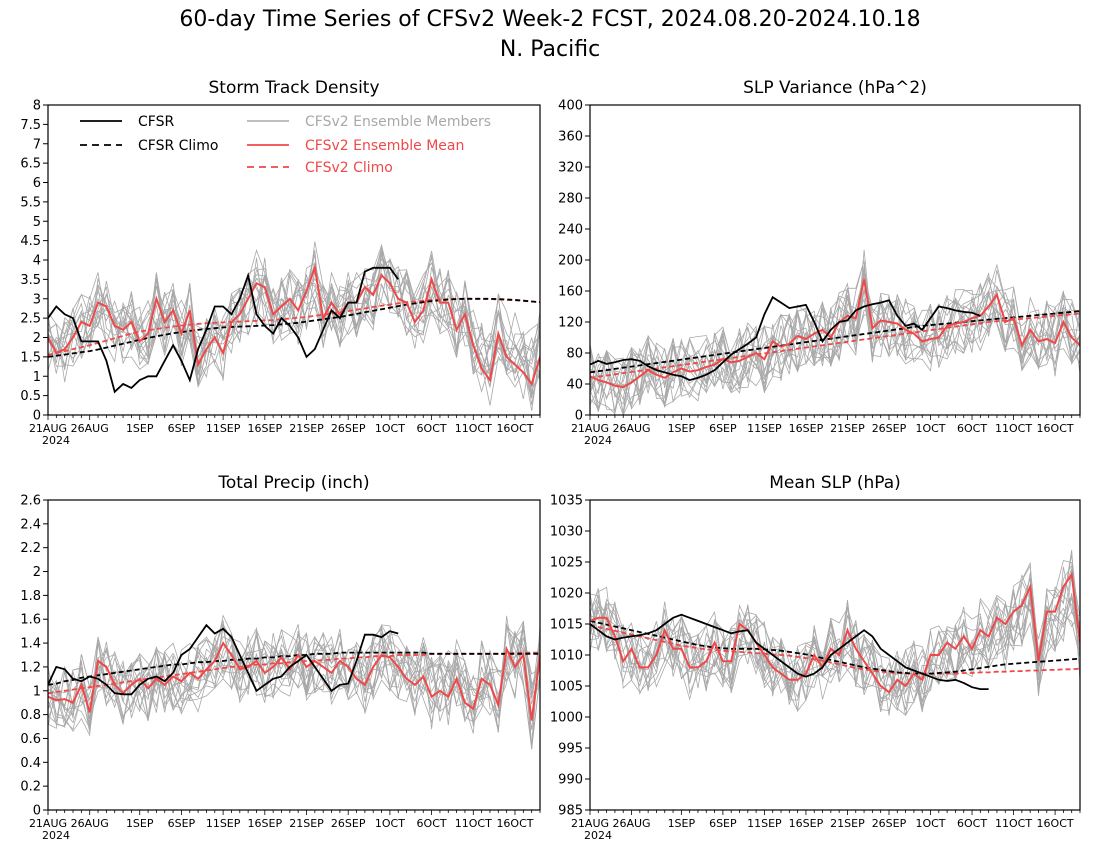  I want to click on panel-title: Mean SLP (hPa), so click(835, 483).